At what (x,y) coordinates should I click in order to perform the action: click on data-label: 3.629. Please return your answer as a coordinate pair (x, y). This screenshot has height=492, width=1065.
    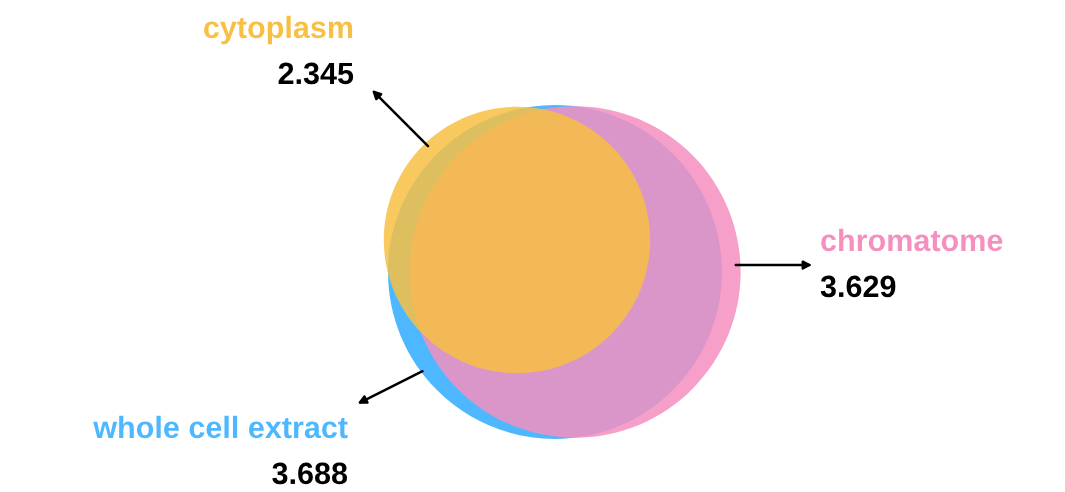
    Looking at the image, I should click on (858, 286).